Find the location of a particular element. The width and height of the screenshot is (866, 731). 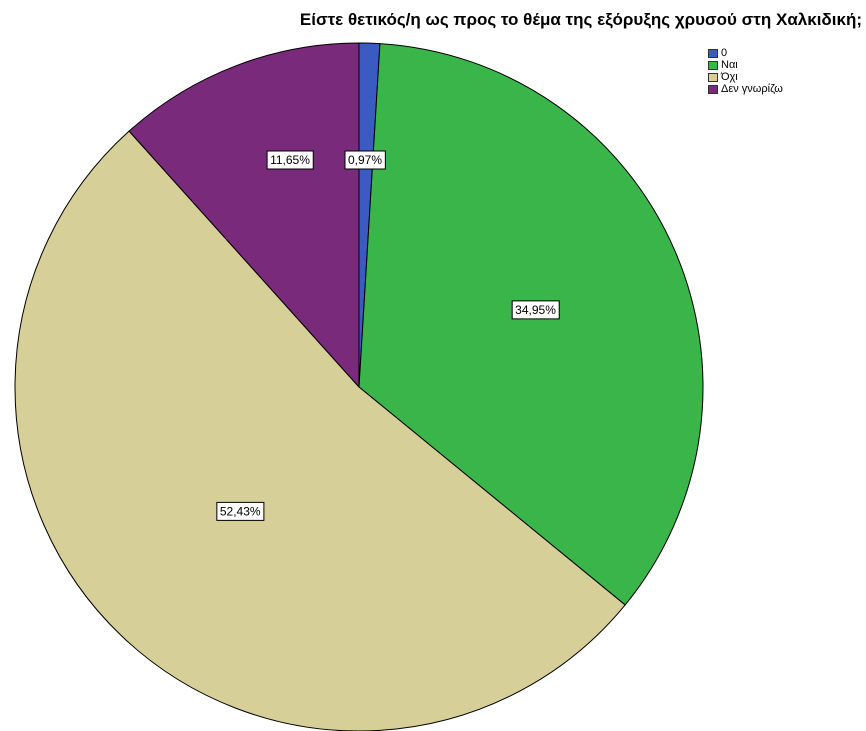

legend-item-ochi: Όχι is located at coordinates (745, 77).